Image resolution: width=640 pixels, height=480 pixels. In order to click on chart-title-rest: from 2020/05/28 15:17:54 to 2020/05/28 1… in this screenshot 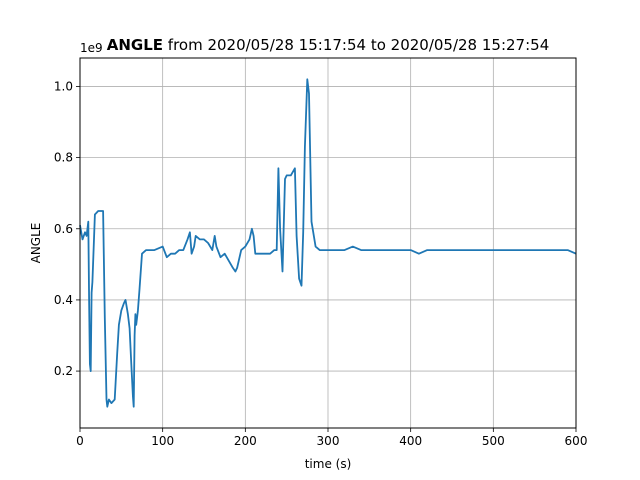, I will do `click(356, 45)`.